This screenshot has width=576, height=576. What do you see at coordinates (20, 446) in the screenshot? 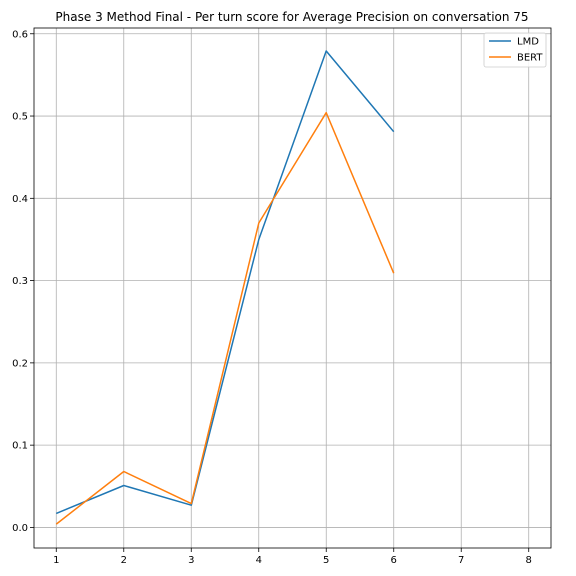
I see `y-tick-label: 0.1` at bounding box center [20, 446].